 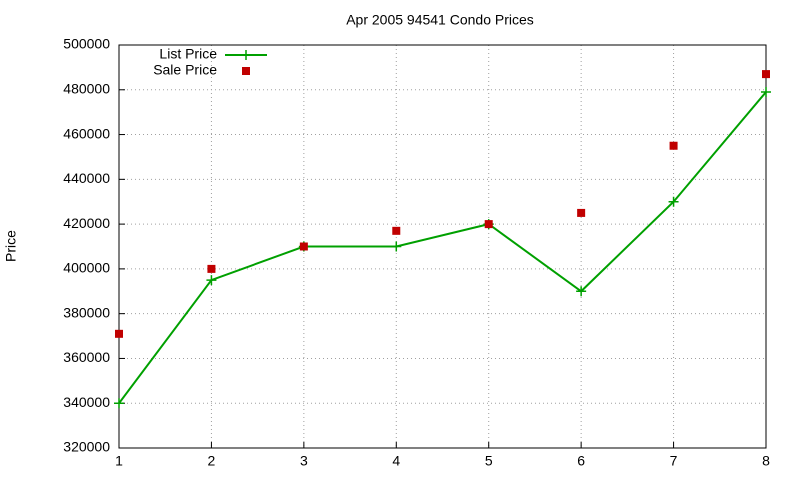 I want to click on legend-label: Sale Price, so click(x=185, y=70).